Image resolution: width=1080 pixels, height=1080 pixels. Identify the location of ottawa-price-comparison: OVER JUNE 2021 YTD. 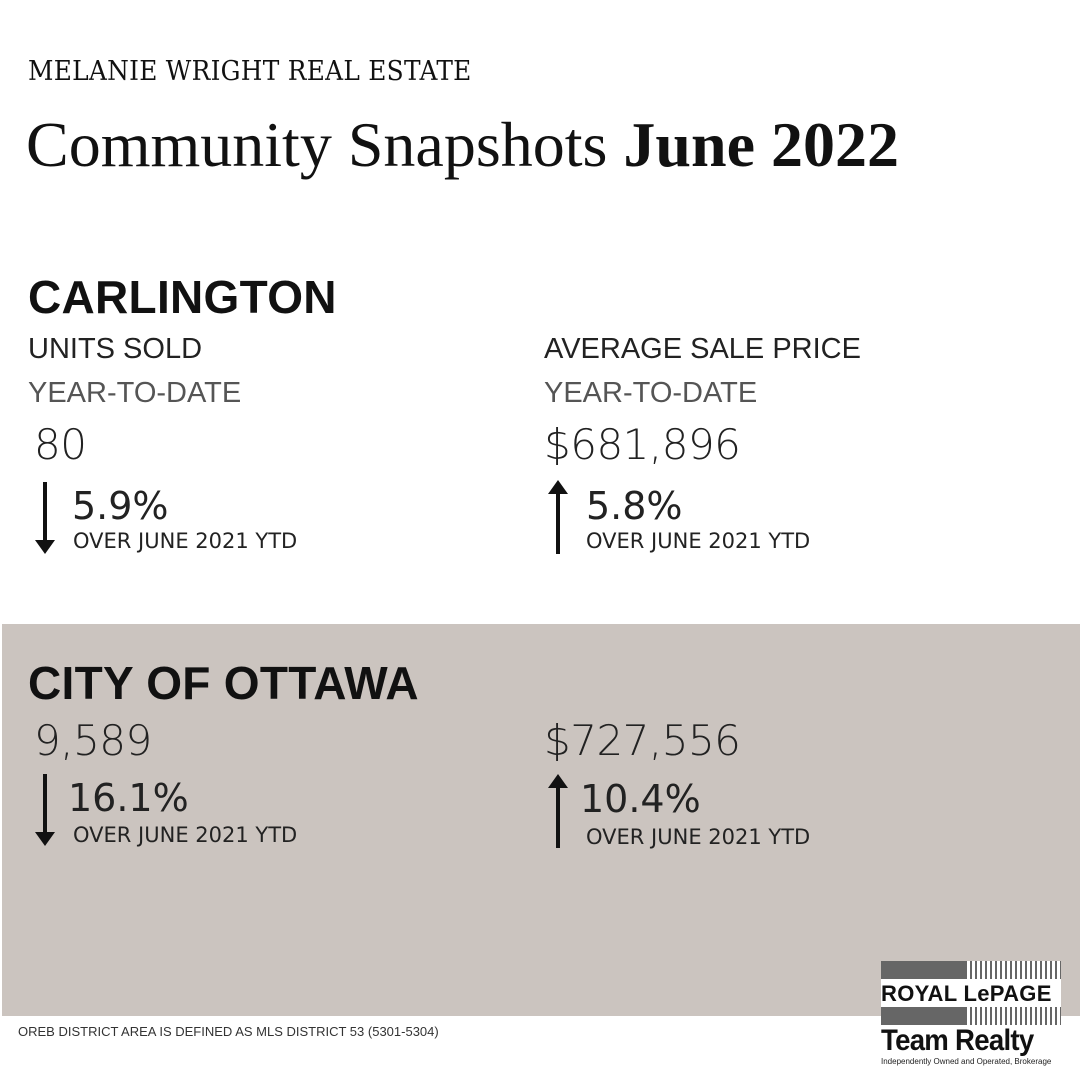
(698, 837).